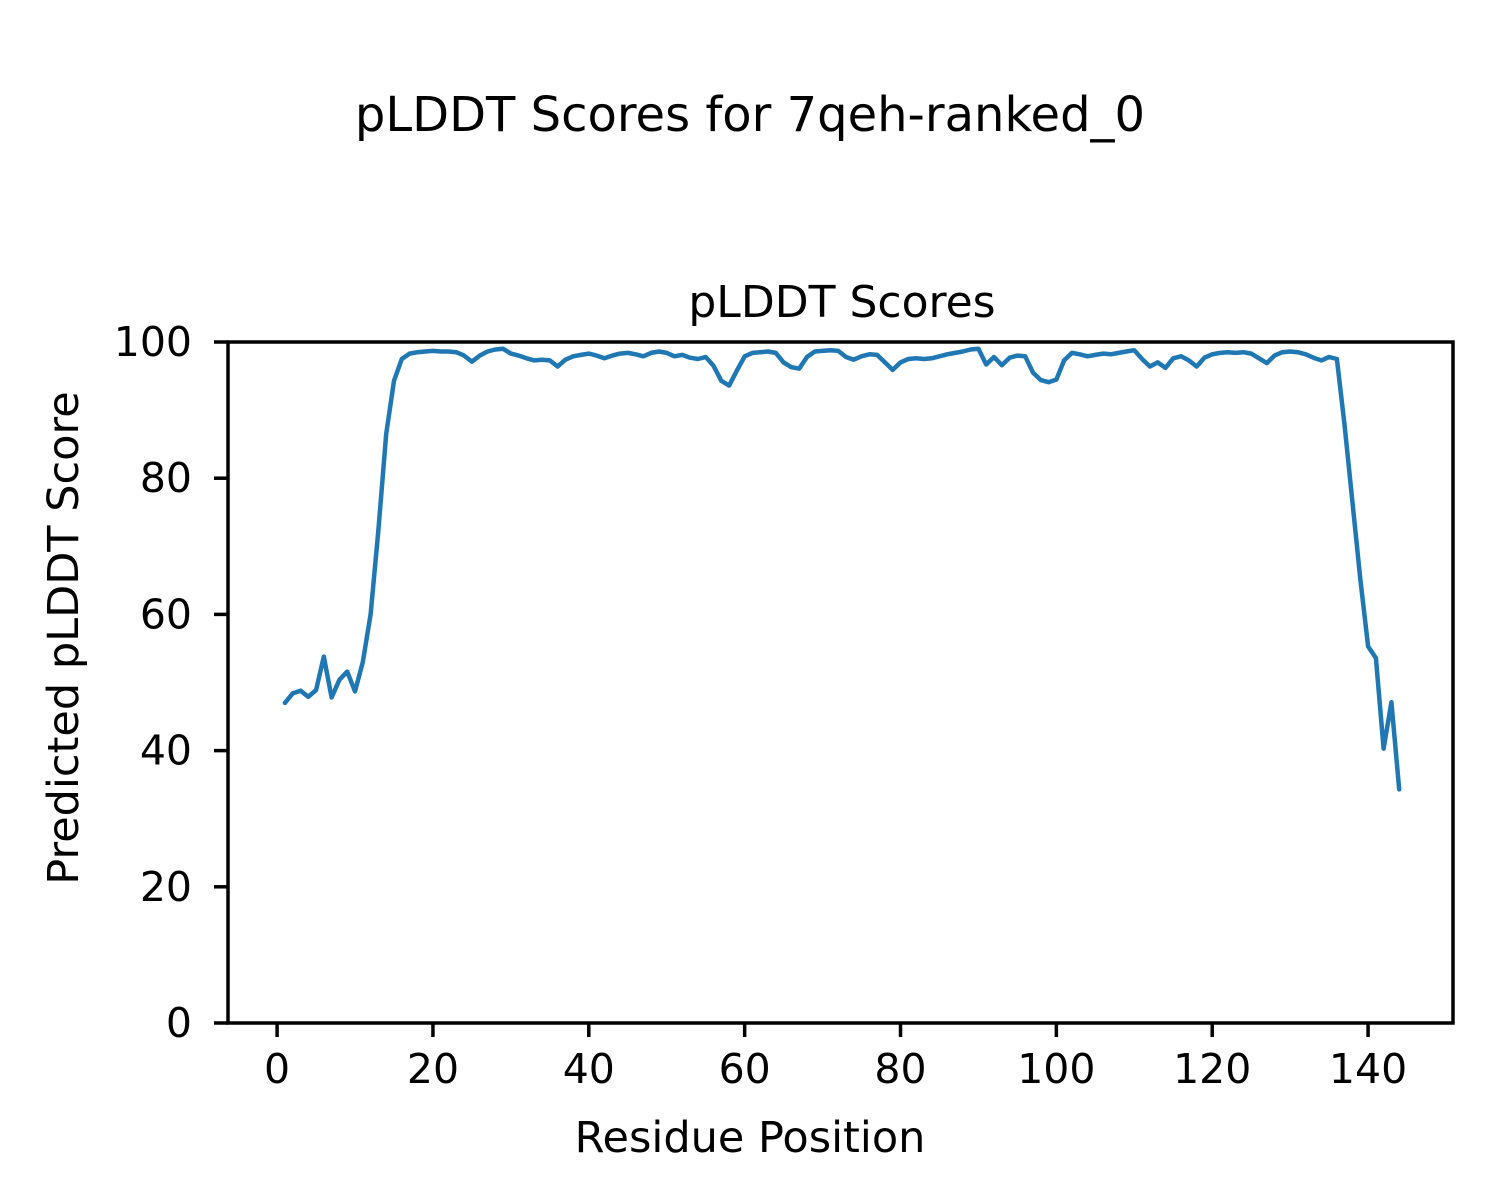  Describe the element at coordinates (835, 1058) in the screenshot. I see `x-axis-ticks: 0 20 40 60 80 100 120 140` at that location.